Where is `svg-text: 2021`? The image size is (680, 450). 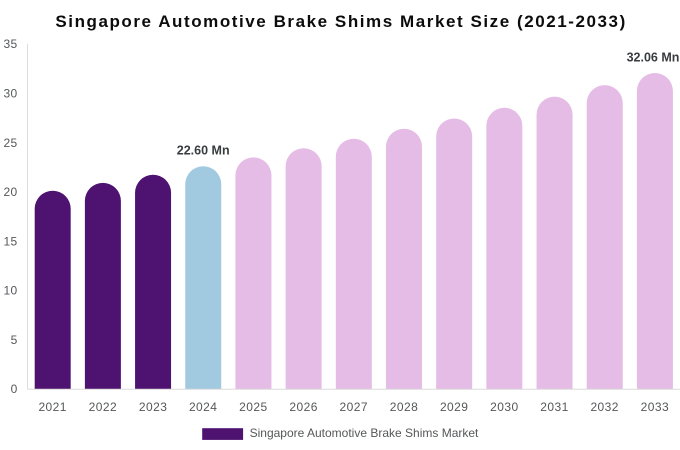 svg-text: 2021 is located at coordinates (52, 407).